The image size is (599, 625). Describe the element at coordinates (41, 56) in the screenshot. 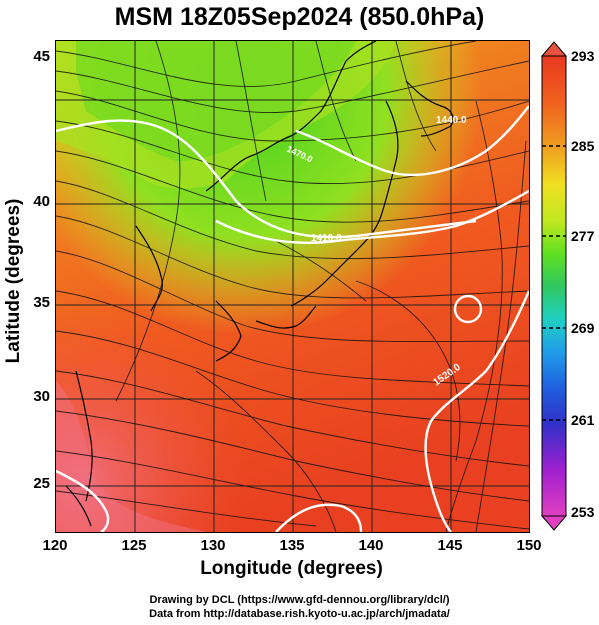

I see `y-tick-45: 45` at that location.